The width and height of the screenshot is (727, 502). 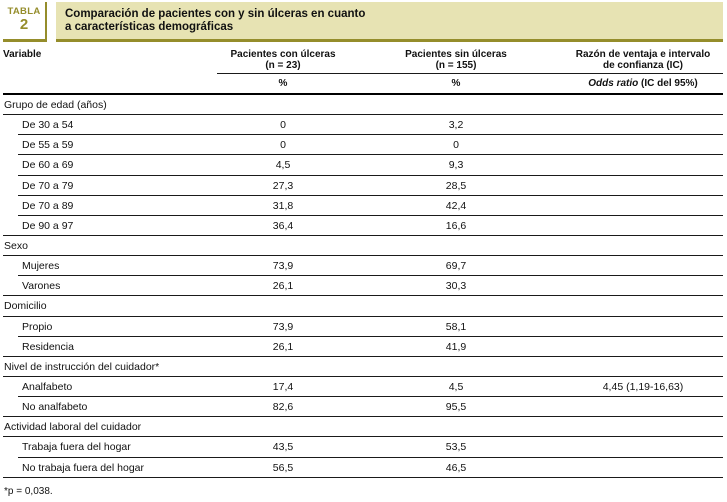 What do you see at coordinates (456, 165) in the screenshot?
I see `row-value-sin: 9,3` at bounding box center [456, 165].